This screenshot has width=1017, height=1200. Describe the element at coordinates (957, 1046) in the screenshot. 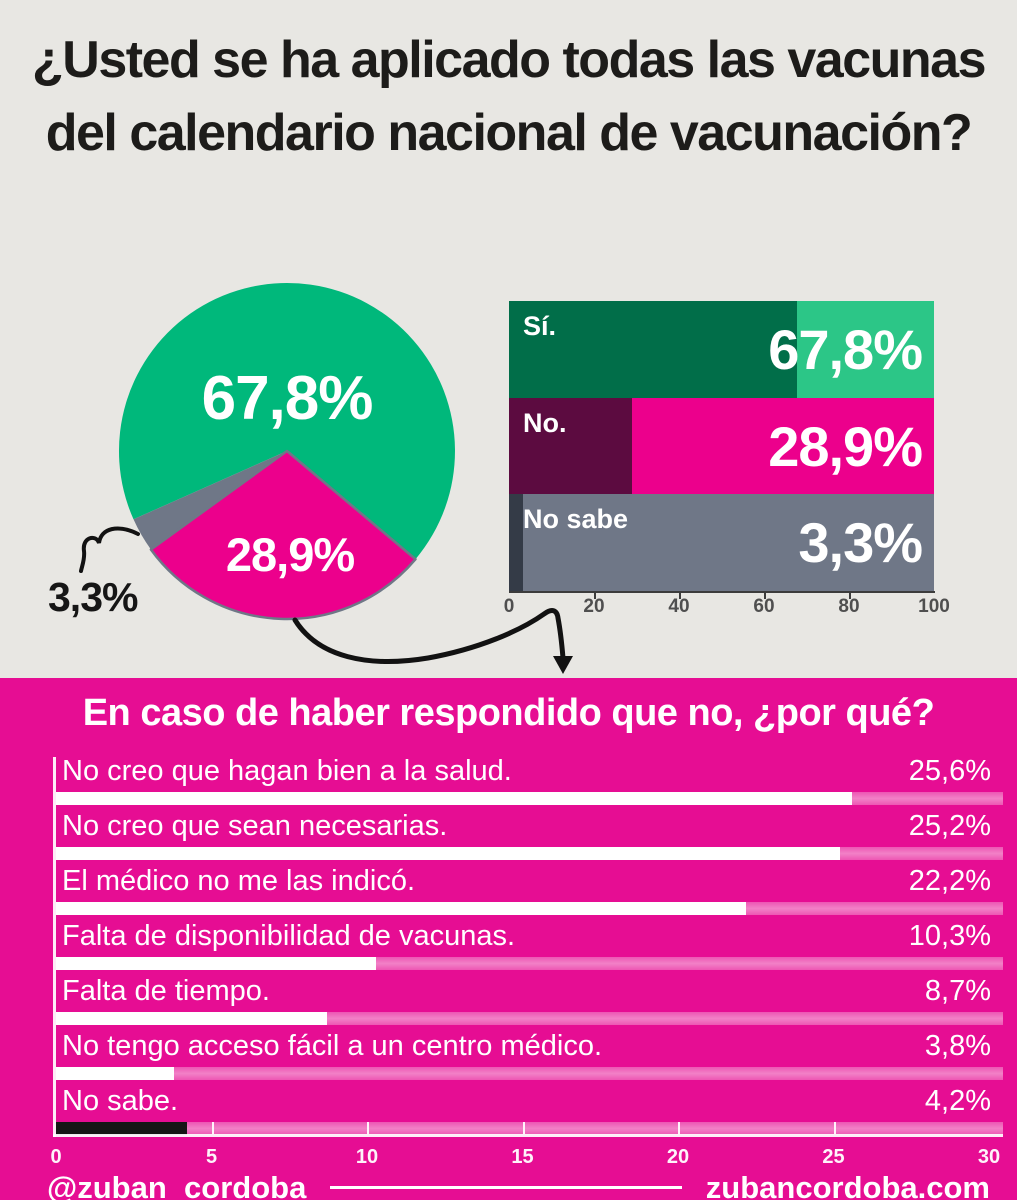

I see `reason-value: 3,8%` at that location.